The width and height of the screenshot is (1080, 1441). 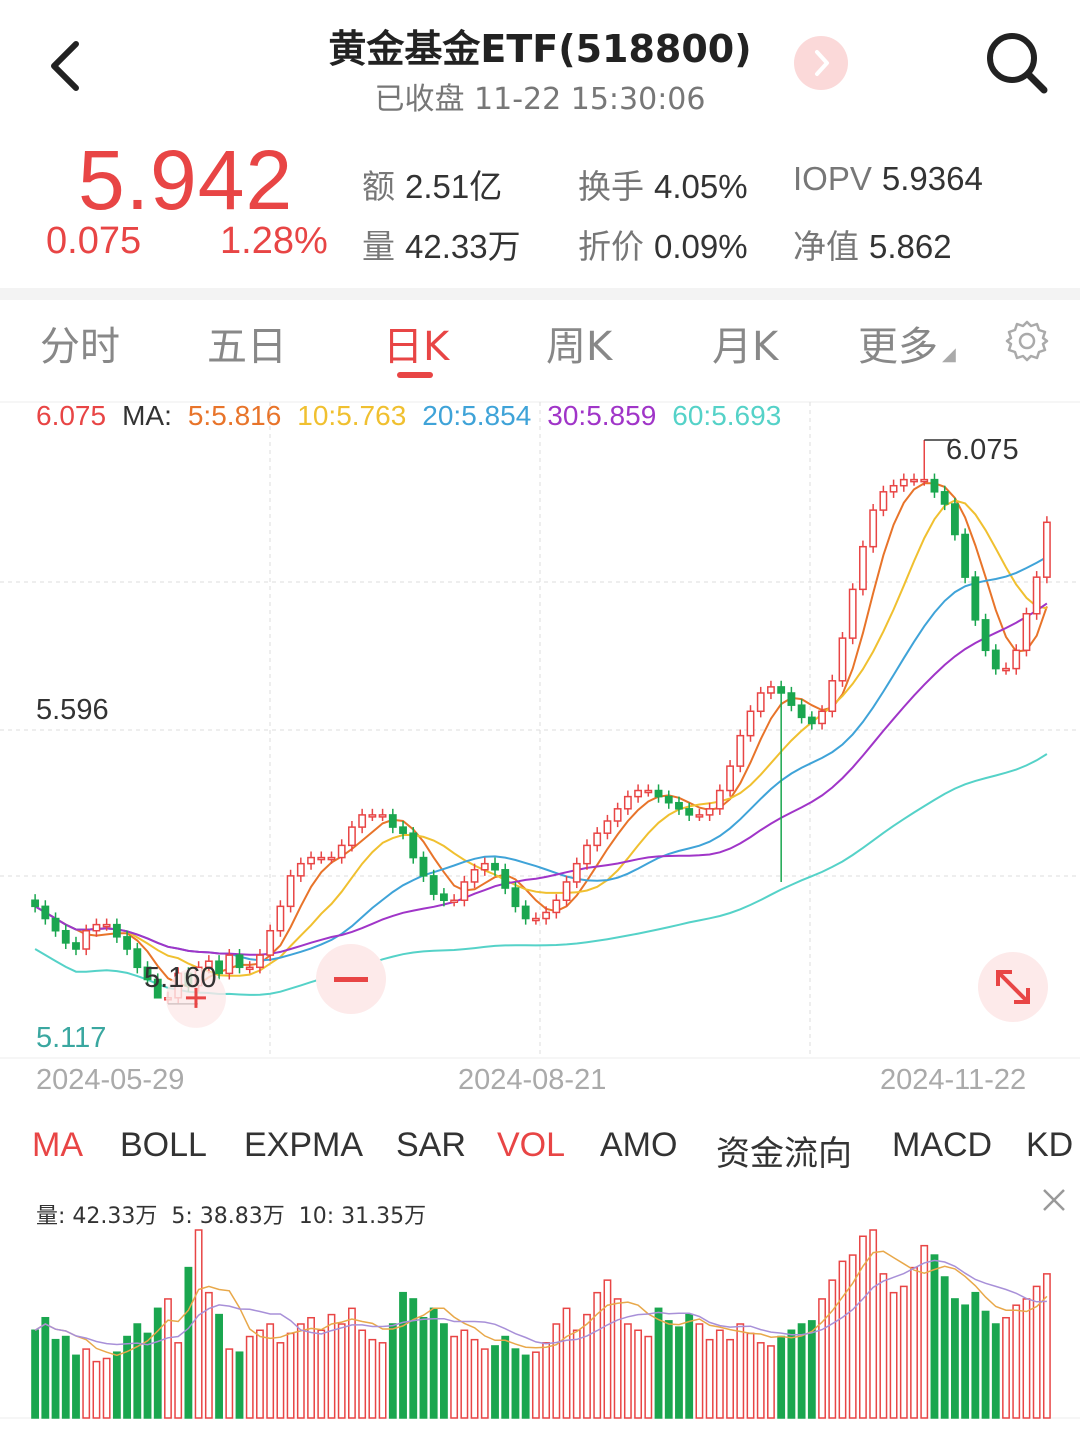 What do you see at coordinates (872, 244) in the screenshot?
I see `stat-nav: 净值 5.862` at bounding box center [872, 244].